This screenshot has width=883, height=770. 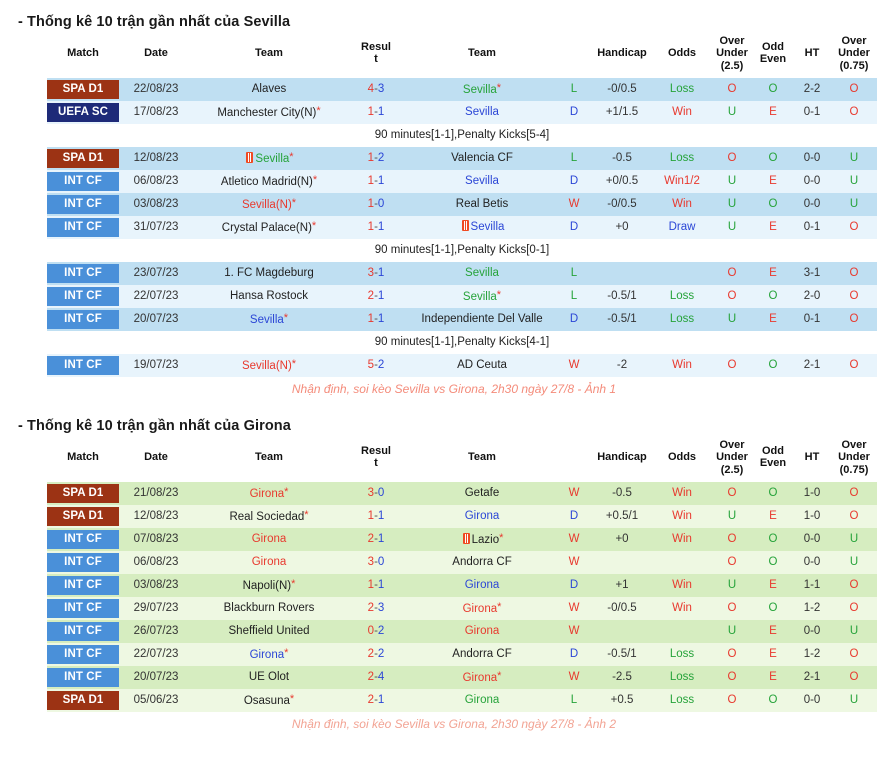 What do you see at coordinates (269, 631) in the screenshot?
I see `home-team-cell: Sheffield United` at bounding box center [269, 631].